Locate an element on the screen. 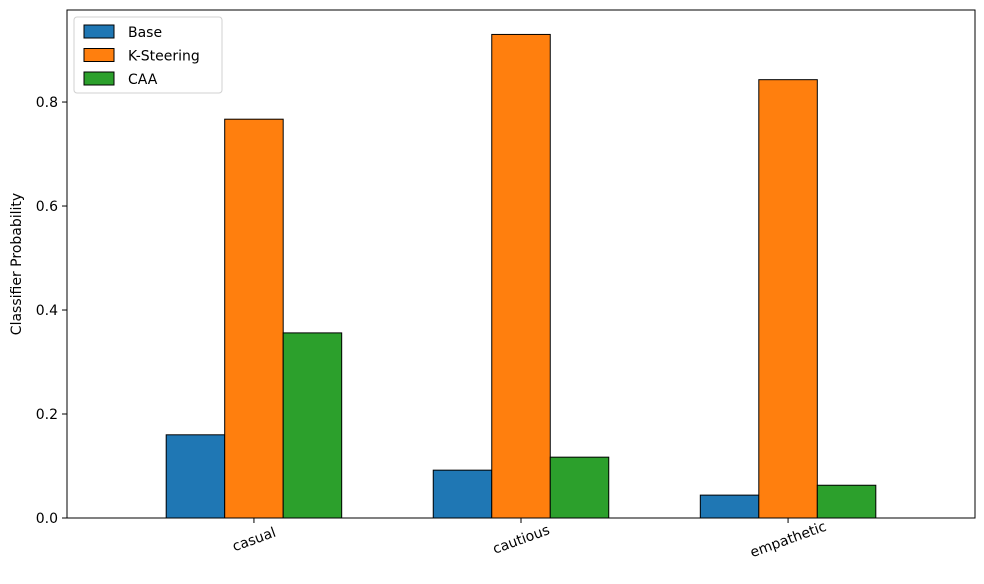 Image resolution: width=984 pixels, height=584 pixels. y-axis: 0.0 0.2 0.4 0.6 0.8 is located at coordinates (51, 311).